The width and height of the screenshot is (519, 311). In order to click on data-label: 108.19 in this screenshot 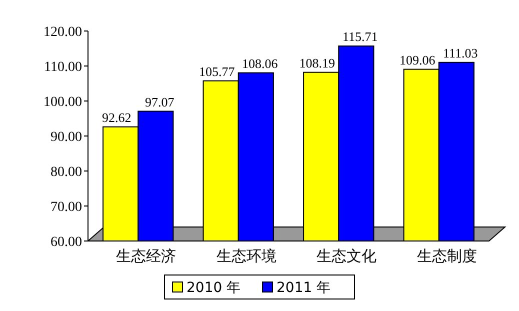, I will do `click(317, 62)`.